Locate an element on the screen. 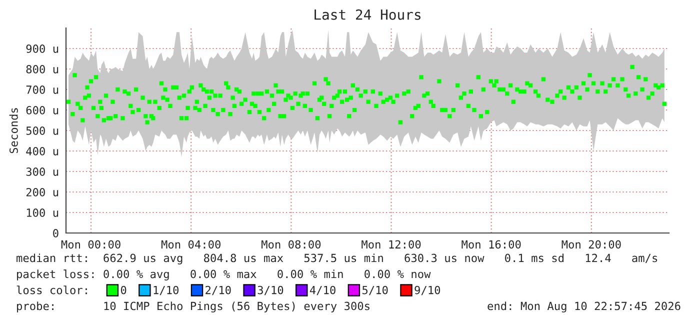 This screenshot has height=315, width=697. y-tick-label: 0 is located at coordinates (55, 233).